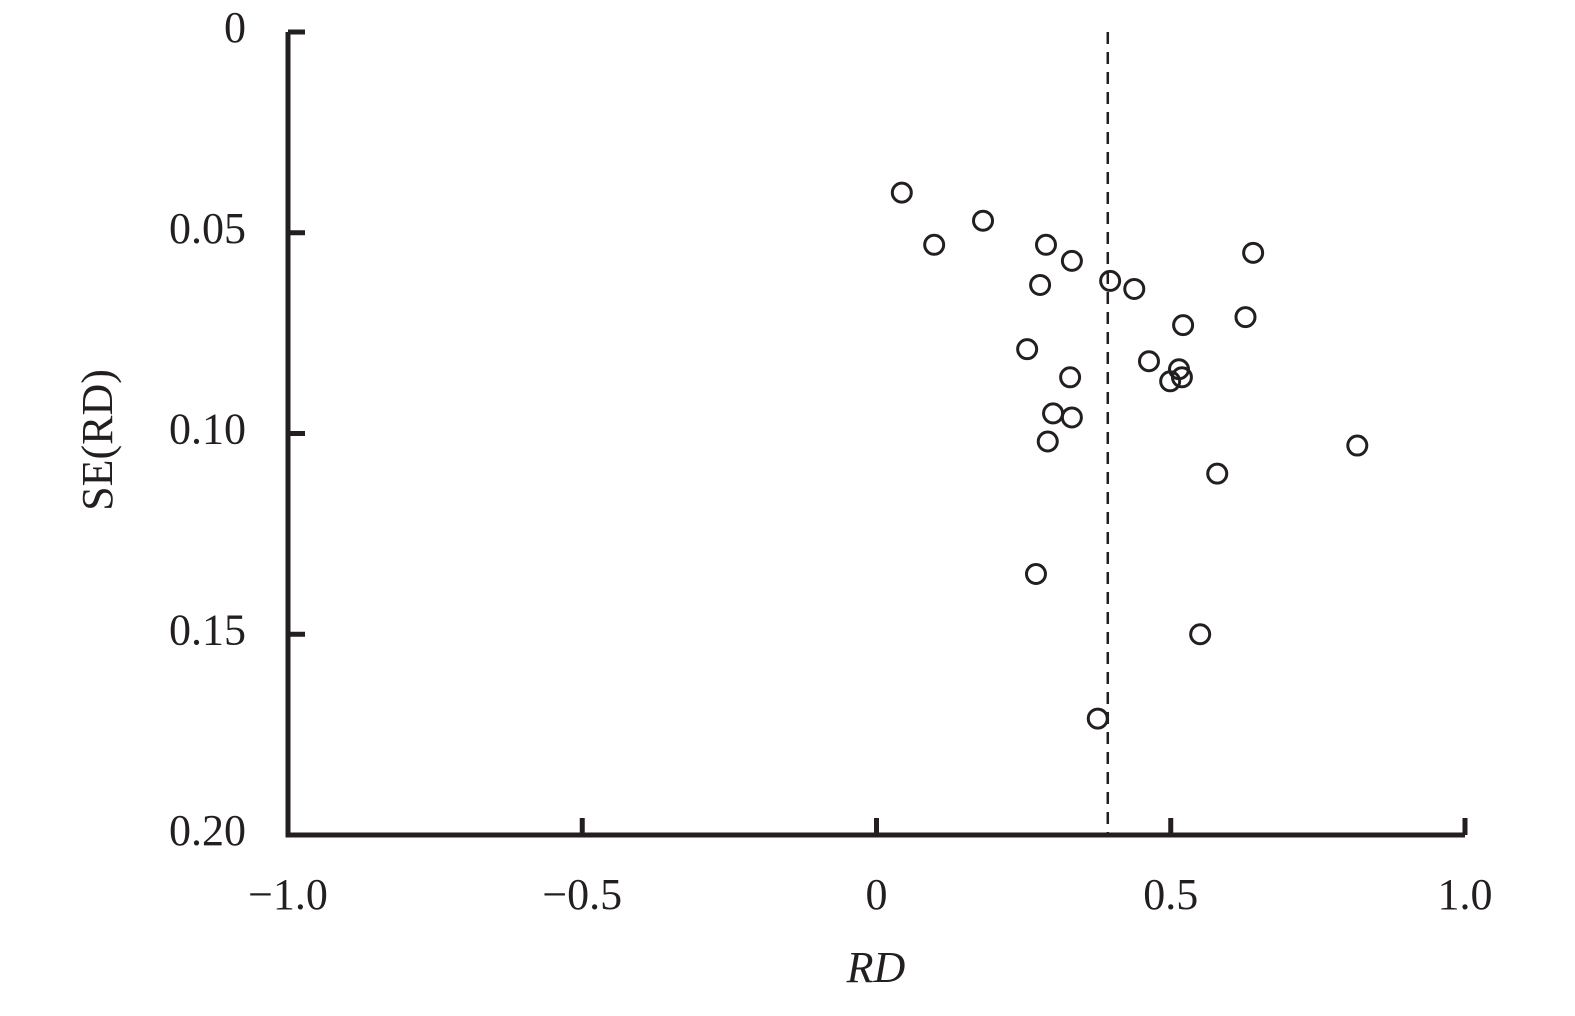 The image size is (1575, 1016). Describe the element at coordinates (207, 429) in the screenshot. I see `y-tick-label: 0.10` at that location.